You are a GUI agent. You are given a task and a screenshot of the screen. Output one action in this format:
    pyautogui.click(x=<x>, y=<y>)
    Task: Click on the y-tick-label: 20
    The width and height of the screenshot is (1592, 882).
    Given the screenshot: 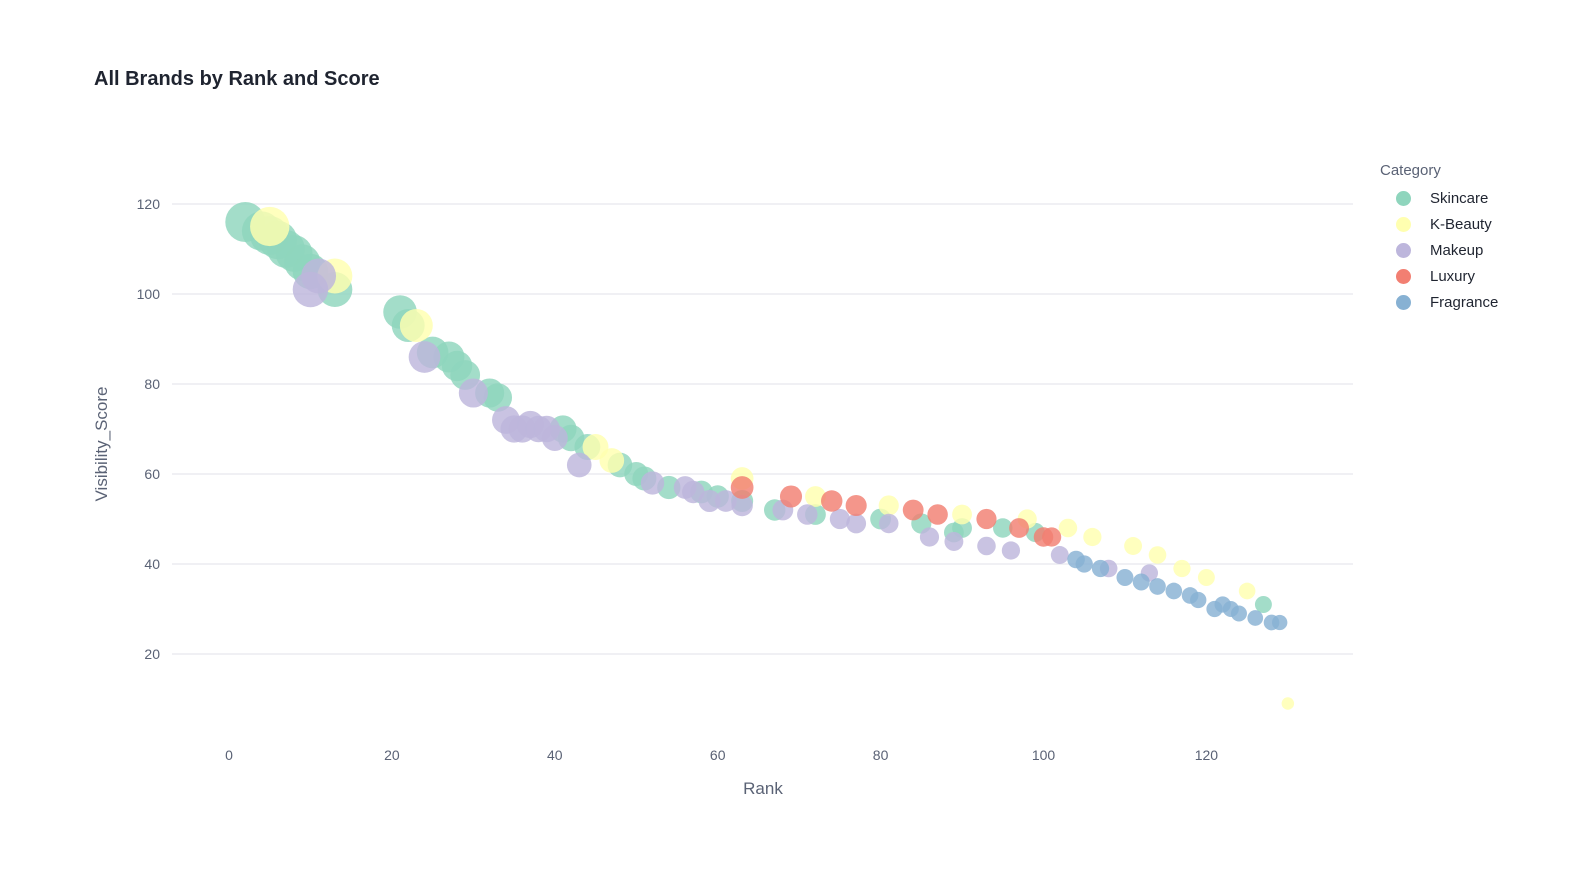 What is the action you would take?
    pyautogui.click(x=152, y=654)
    